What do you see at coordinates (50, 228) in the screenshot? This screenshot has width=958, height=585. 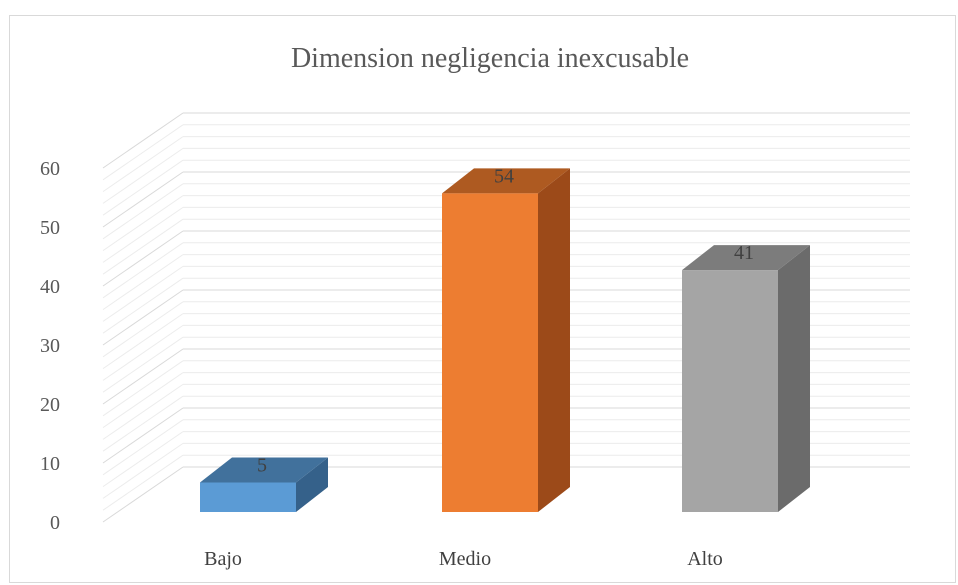 I see `y-tick-label: 50` at bounding box center [50, 228].